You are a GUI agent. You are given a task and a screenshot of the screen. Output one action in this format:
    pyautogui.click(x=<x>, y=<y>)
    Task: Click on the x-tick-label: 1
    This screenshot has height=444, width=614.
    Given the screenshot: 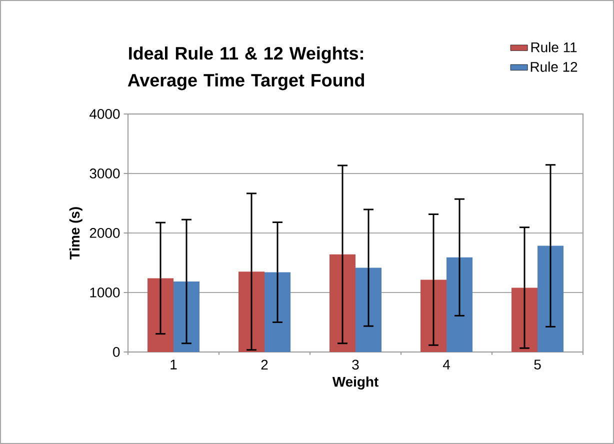 What is the action you would take?
    pyautogui.click(x=173, y=365)
    